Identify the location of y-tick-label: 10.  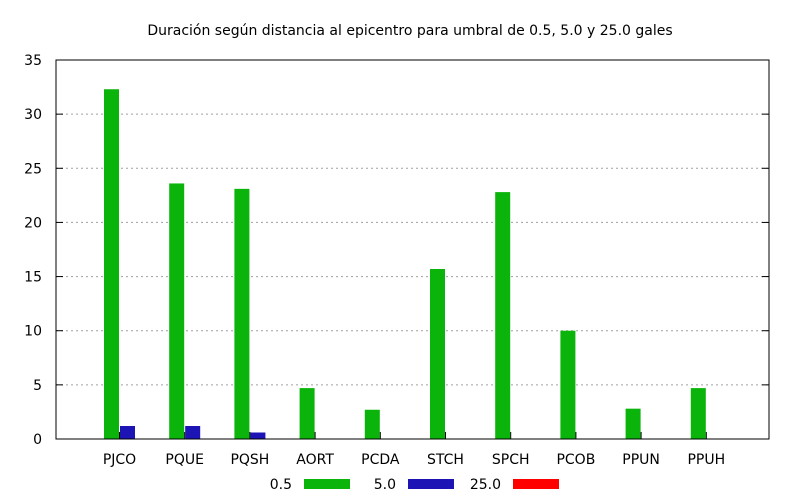
(33, 332).